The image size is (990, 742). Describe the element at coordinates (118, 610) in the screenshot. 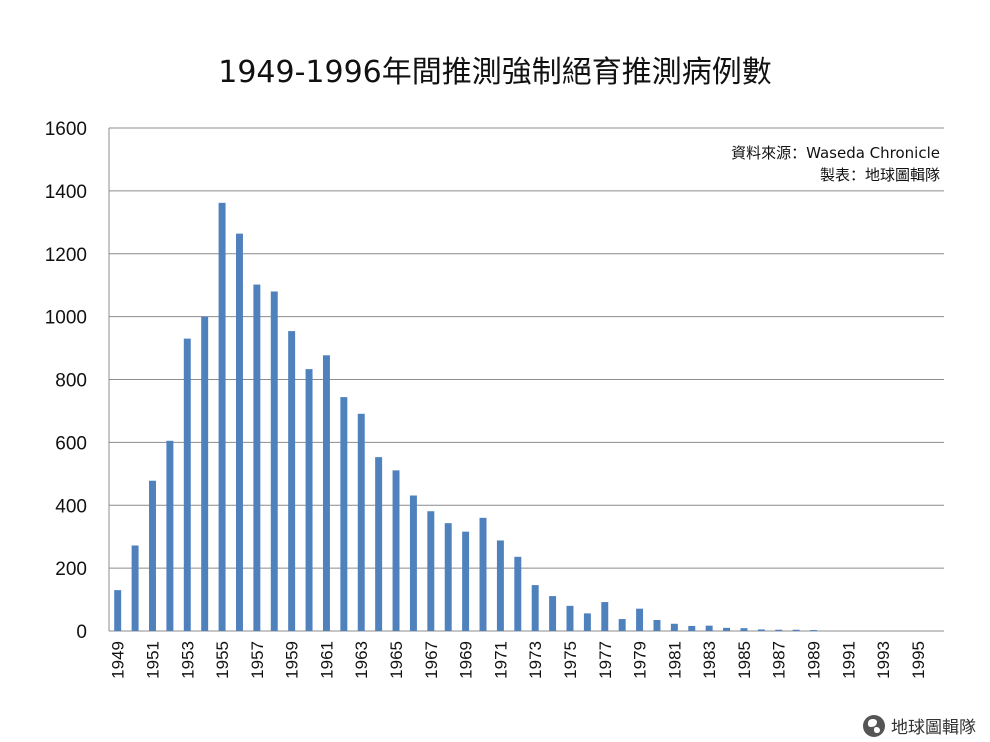

I see `bar-1949` at that location.